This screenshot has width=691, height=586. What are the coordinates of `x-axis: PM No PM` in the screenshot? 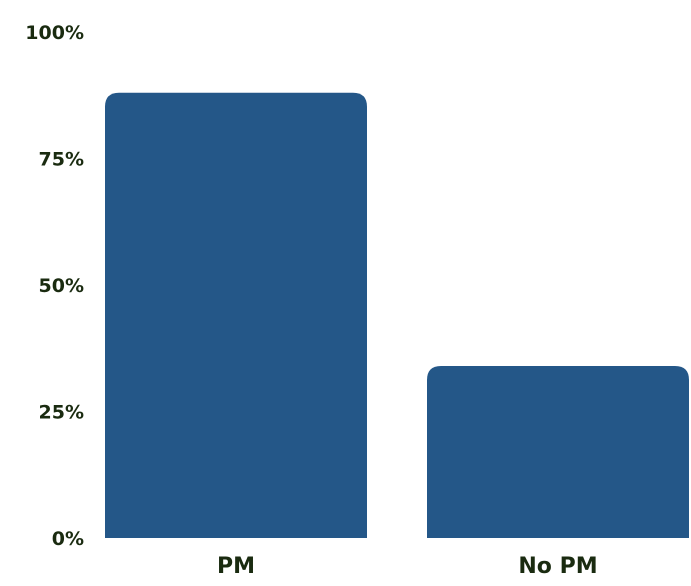 It's located at (407, 566).